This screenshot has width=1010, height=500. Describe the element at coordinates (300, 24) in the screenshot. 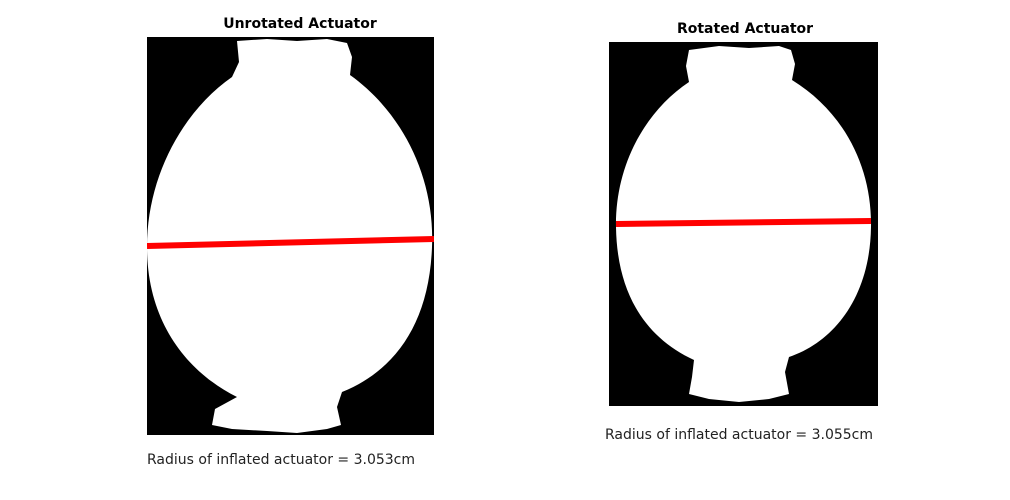

I see `unrotated-title: Unrotated Actuator` at that location.